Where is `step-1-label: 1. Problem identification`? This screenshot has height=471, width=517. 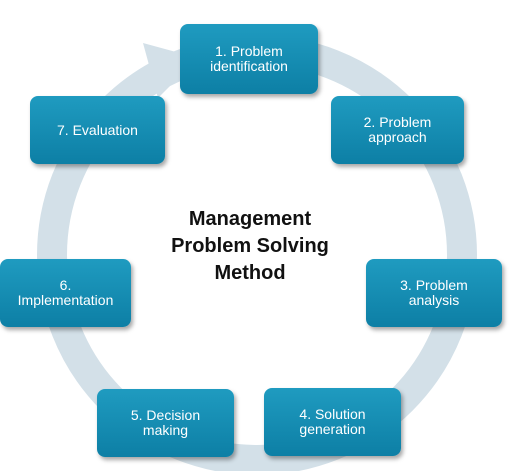 step-1-label: 1. Problem identification is located at coordinates (249, 58).